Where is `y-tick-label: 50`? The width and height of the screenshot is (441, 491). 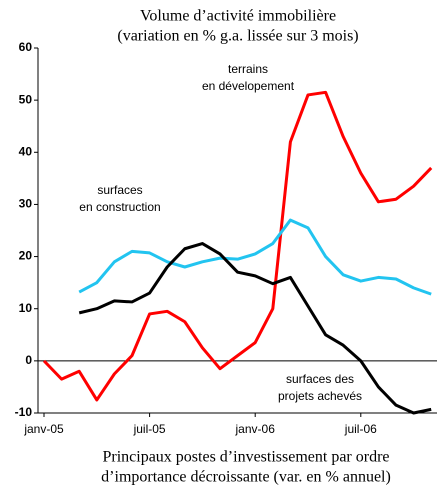
y-tick-label: 50 is located at coordinates (26, 99).